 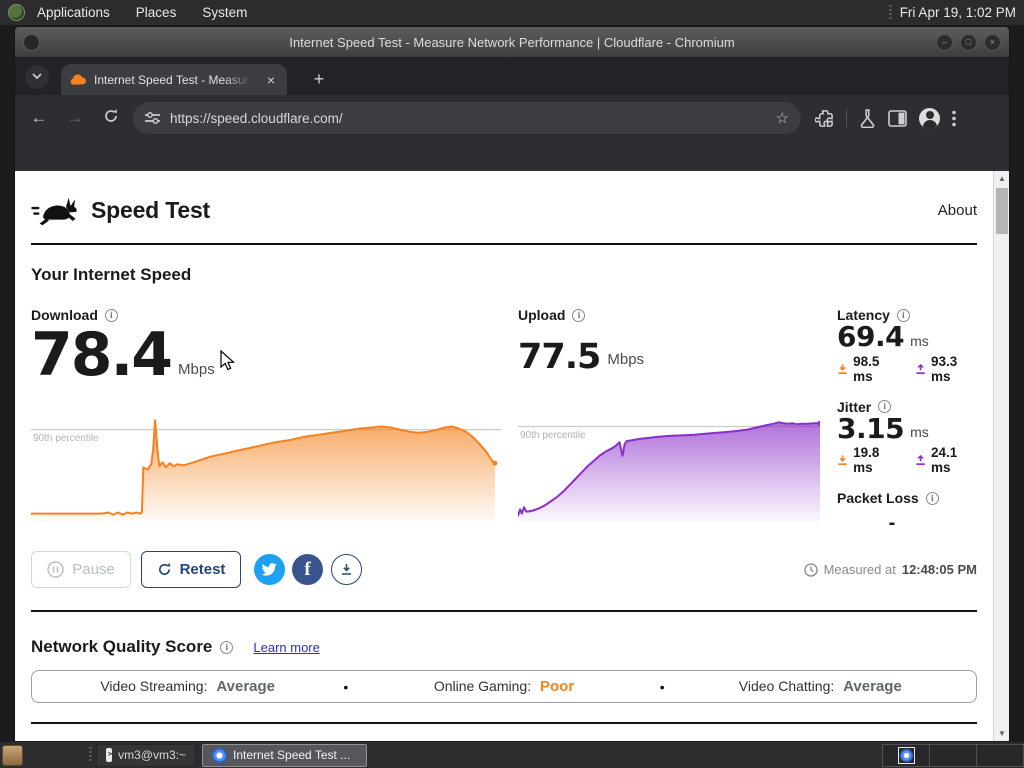 I want to click on taskbar-drag-handle, so click(x=90, y=755).